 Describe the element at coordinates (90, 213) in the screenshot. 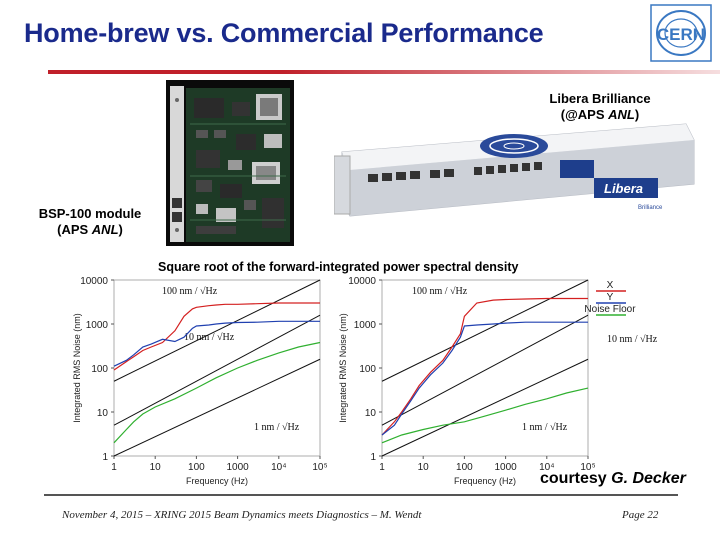

I see `bsp-label-line1: BSP-100 module` at that location.